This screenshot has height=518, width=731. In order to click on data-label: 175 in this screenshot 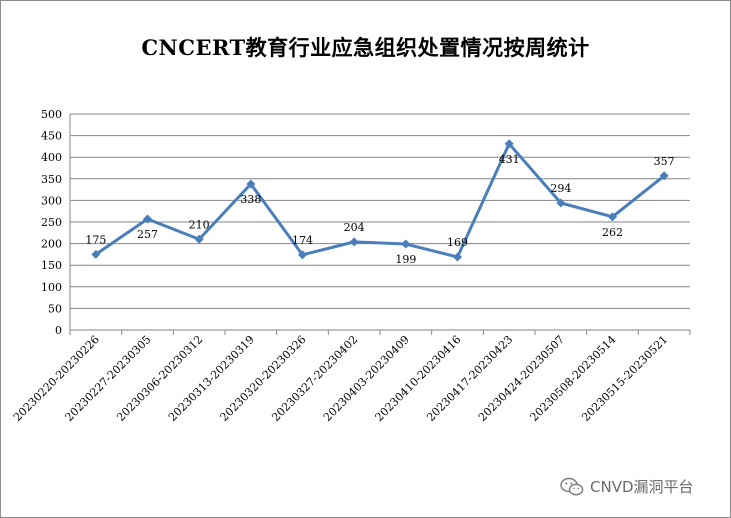, I will do `click(95, 239)`.